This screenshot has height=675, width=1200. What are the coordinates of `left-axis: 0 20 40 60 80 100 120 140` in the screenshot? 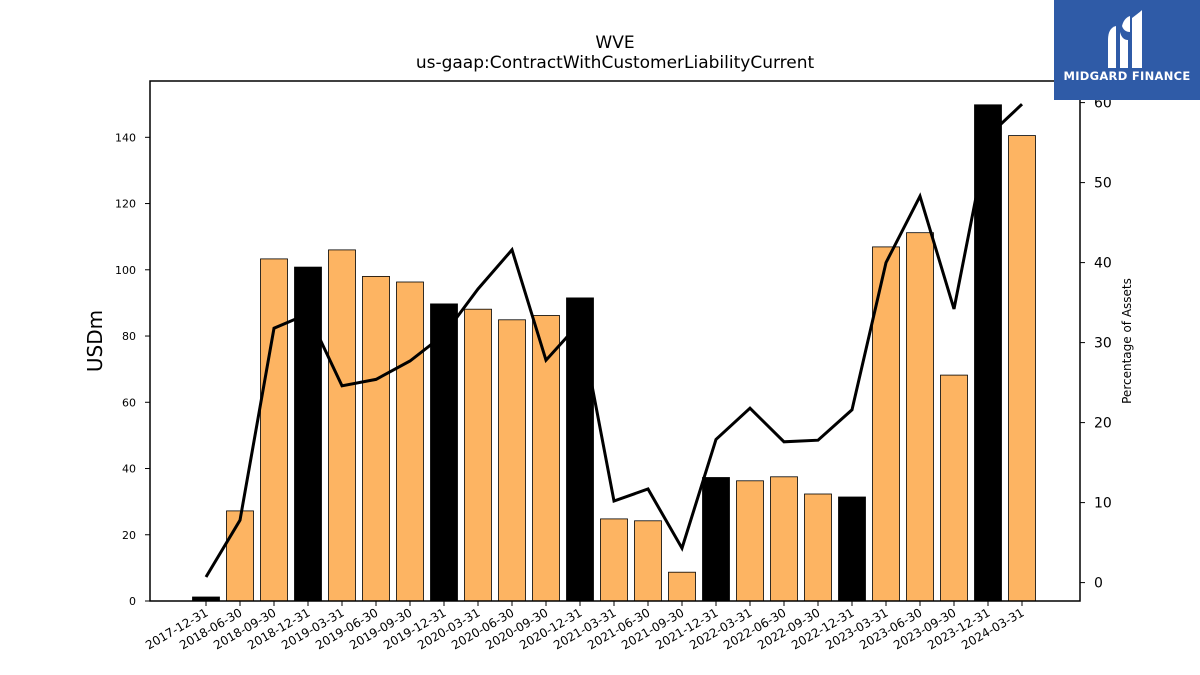 It's located at (132, 369).